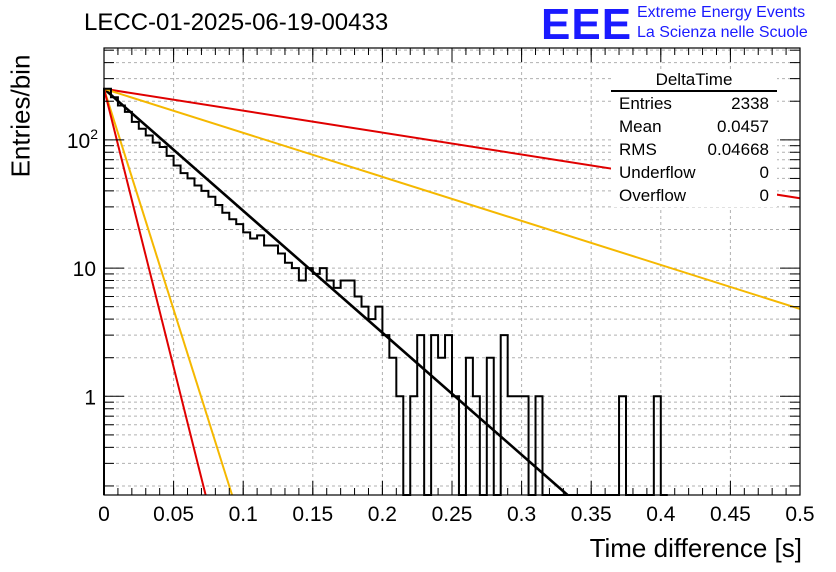  What do you see at coordinates (661, 514) in the screenshot?
I see `x-tick-label: 0.4` at bounding box center [661, 514].